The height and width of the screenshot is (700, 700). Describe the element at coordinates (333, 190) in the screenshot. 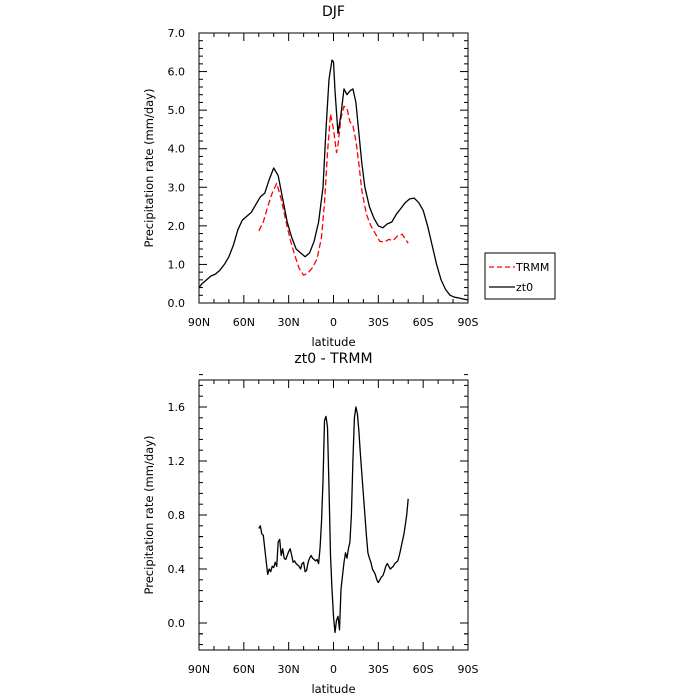

I see `series-line-trmm` at that location.